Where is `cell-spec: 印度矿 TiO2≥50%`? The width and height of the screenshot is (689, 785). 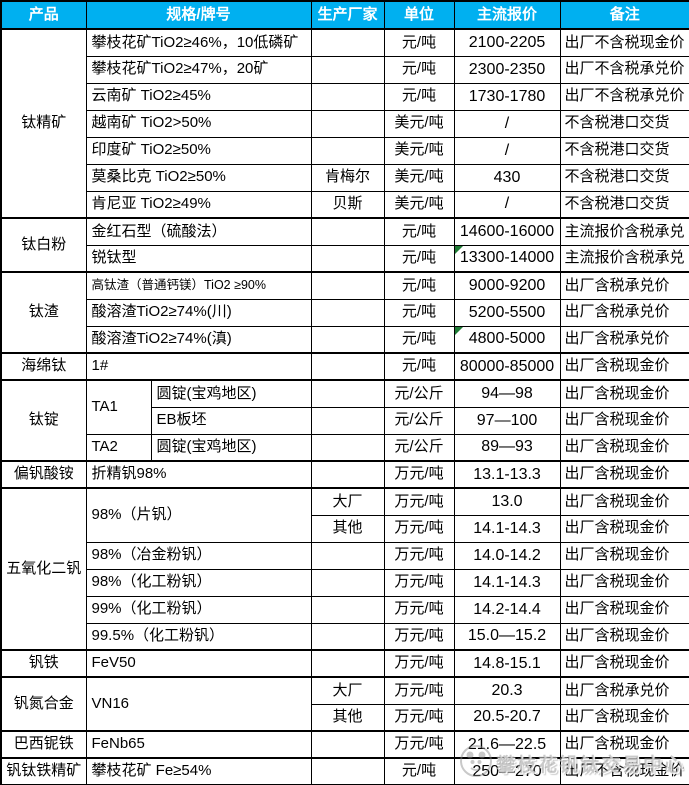
cell-spec: 印度矿 TiO2≥50% is located at coordinates (198, 150).